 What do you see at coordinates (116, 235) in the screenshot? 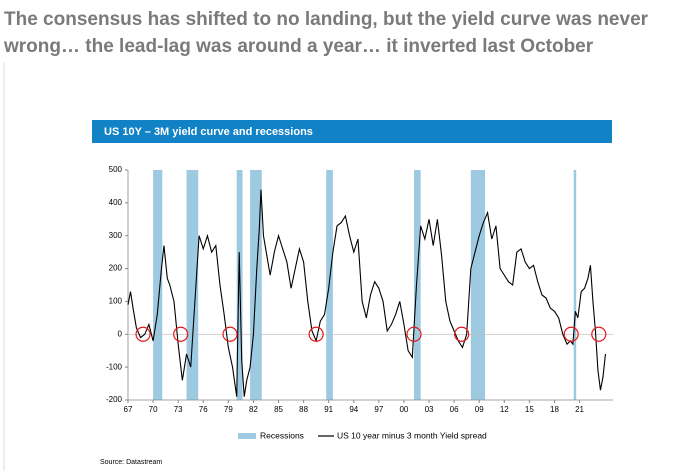
I see `y-tick-label: 300` at bounding box center [116, 235].